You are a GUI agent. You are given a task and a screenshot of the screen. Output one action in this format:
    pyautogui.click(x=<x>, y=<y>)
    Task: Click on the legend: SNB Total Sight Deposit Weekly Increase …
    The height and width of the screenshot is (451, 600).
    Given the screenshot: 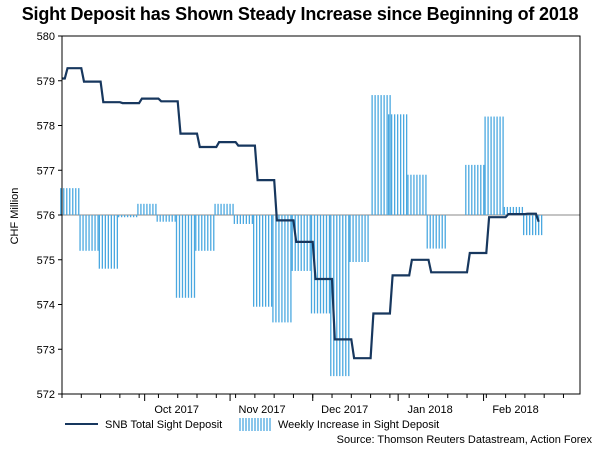 What is the action you would take?
    pyautogui.click(x=252, y=424)
    